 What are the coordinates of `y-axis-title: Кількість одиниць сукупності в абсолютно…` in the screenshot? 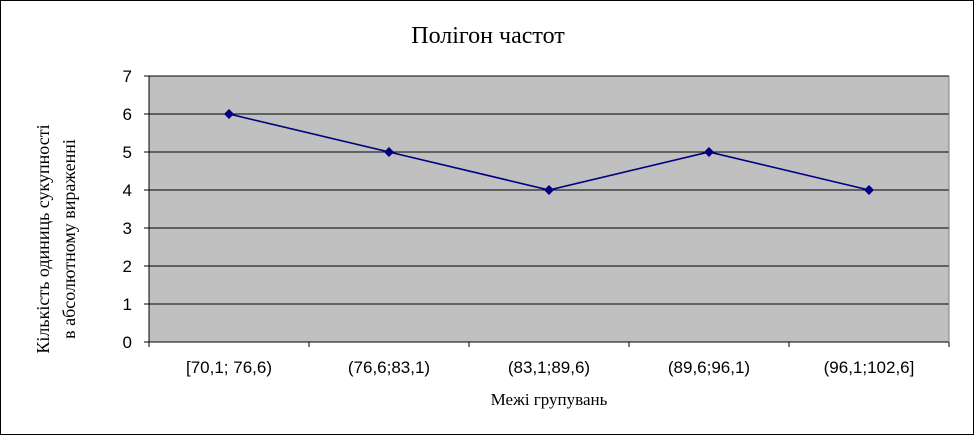 It's located at (56, 238).